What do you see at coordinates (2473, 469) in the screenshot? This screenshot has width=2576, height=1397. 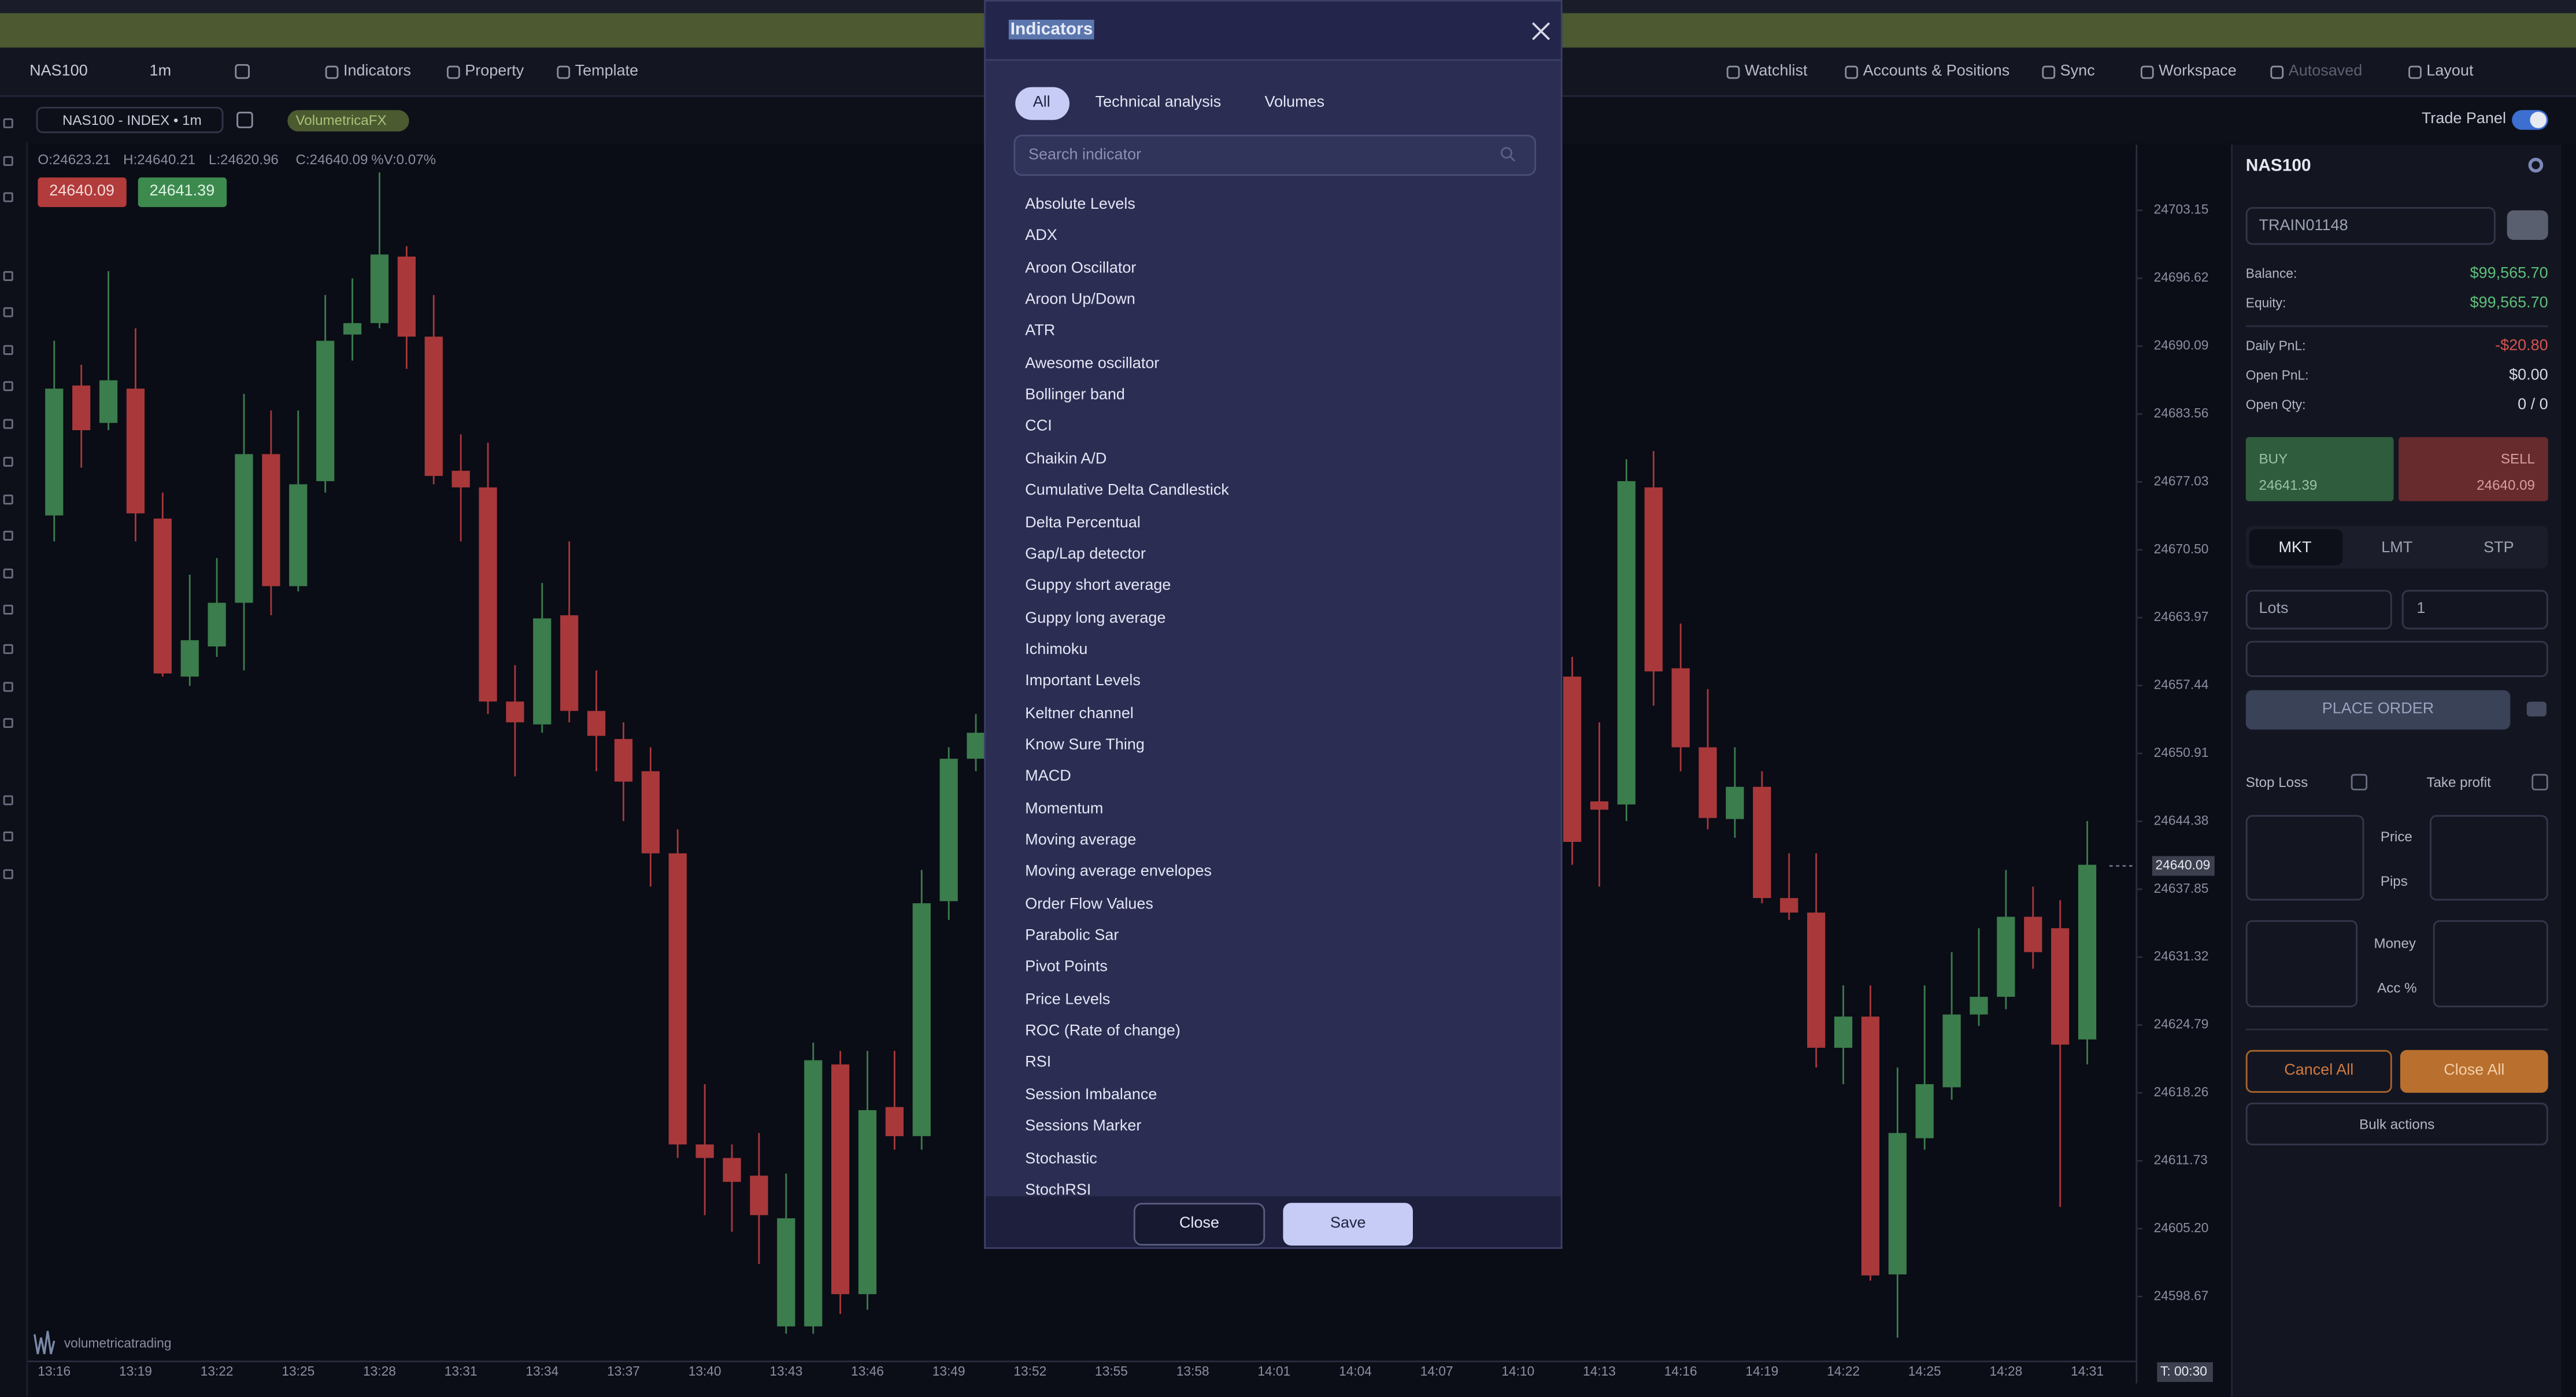 I see `sell-button: SELL 24640.09` at bounding box center [2473, 469].